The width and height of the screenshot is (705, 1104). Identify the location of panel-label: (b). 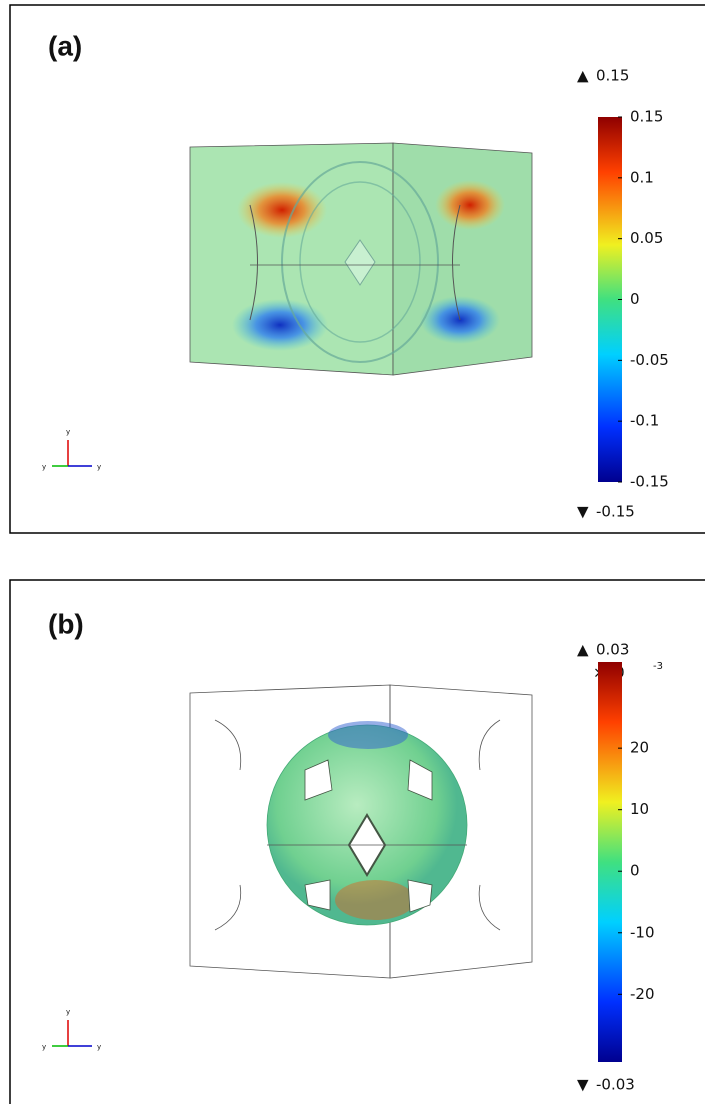
(66, 623).